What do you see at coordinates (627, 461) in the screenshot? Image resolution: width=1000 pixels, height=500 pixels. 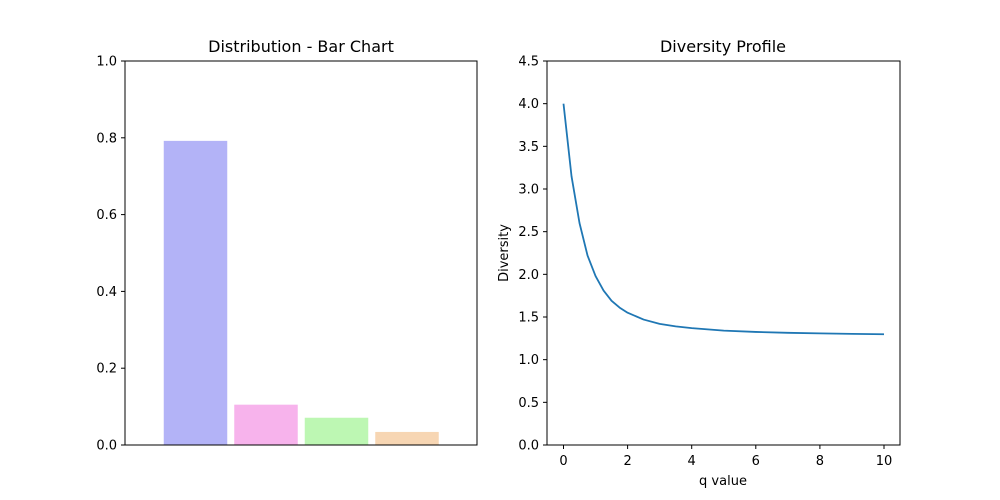 I see `x-tick-label: 2` at bounding box center [627, 461].